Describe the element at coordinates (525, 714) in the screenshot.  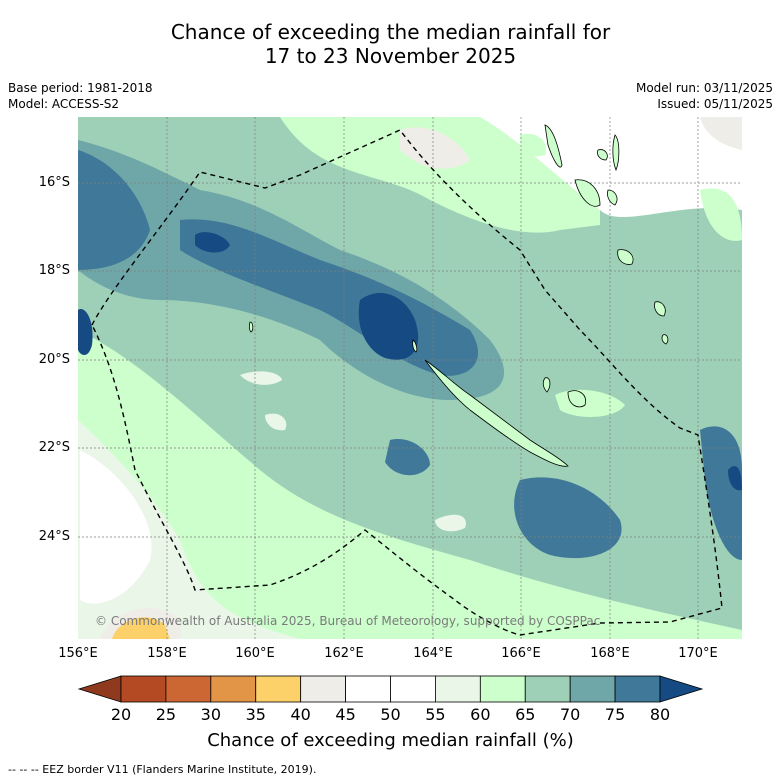
I see `colorbar-tick-65: 65` at that location.